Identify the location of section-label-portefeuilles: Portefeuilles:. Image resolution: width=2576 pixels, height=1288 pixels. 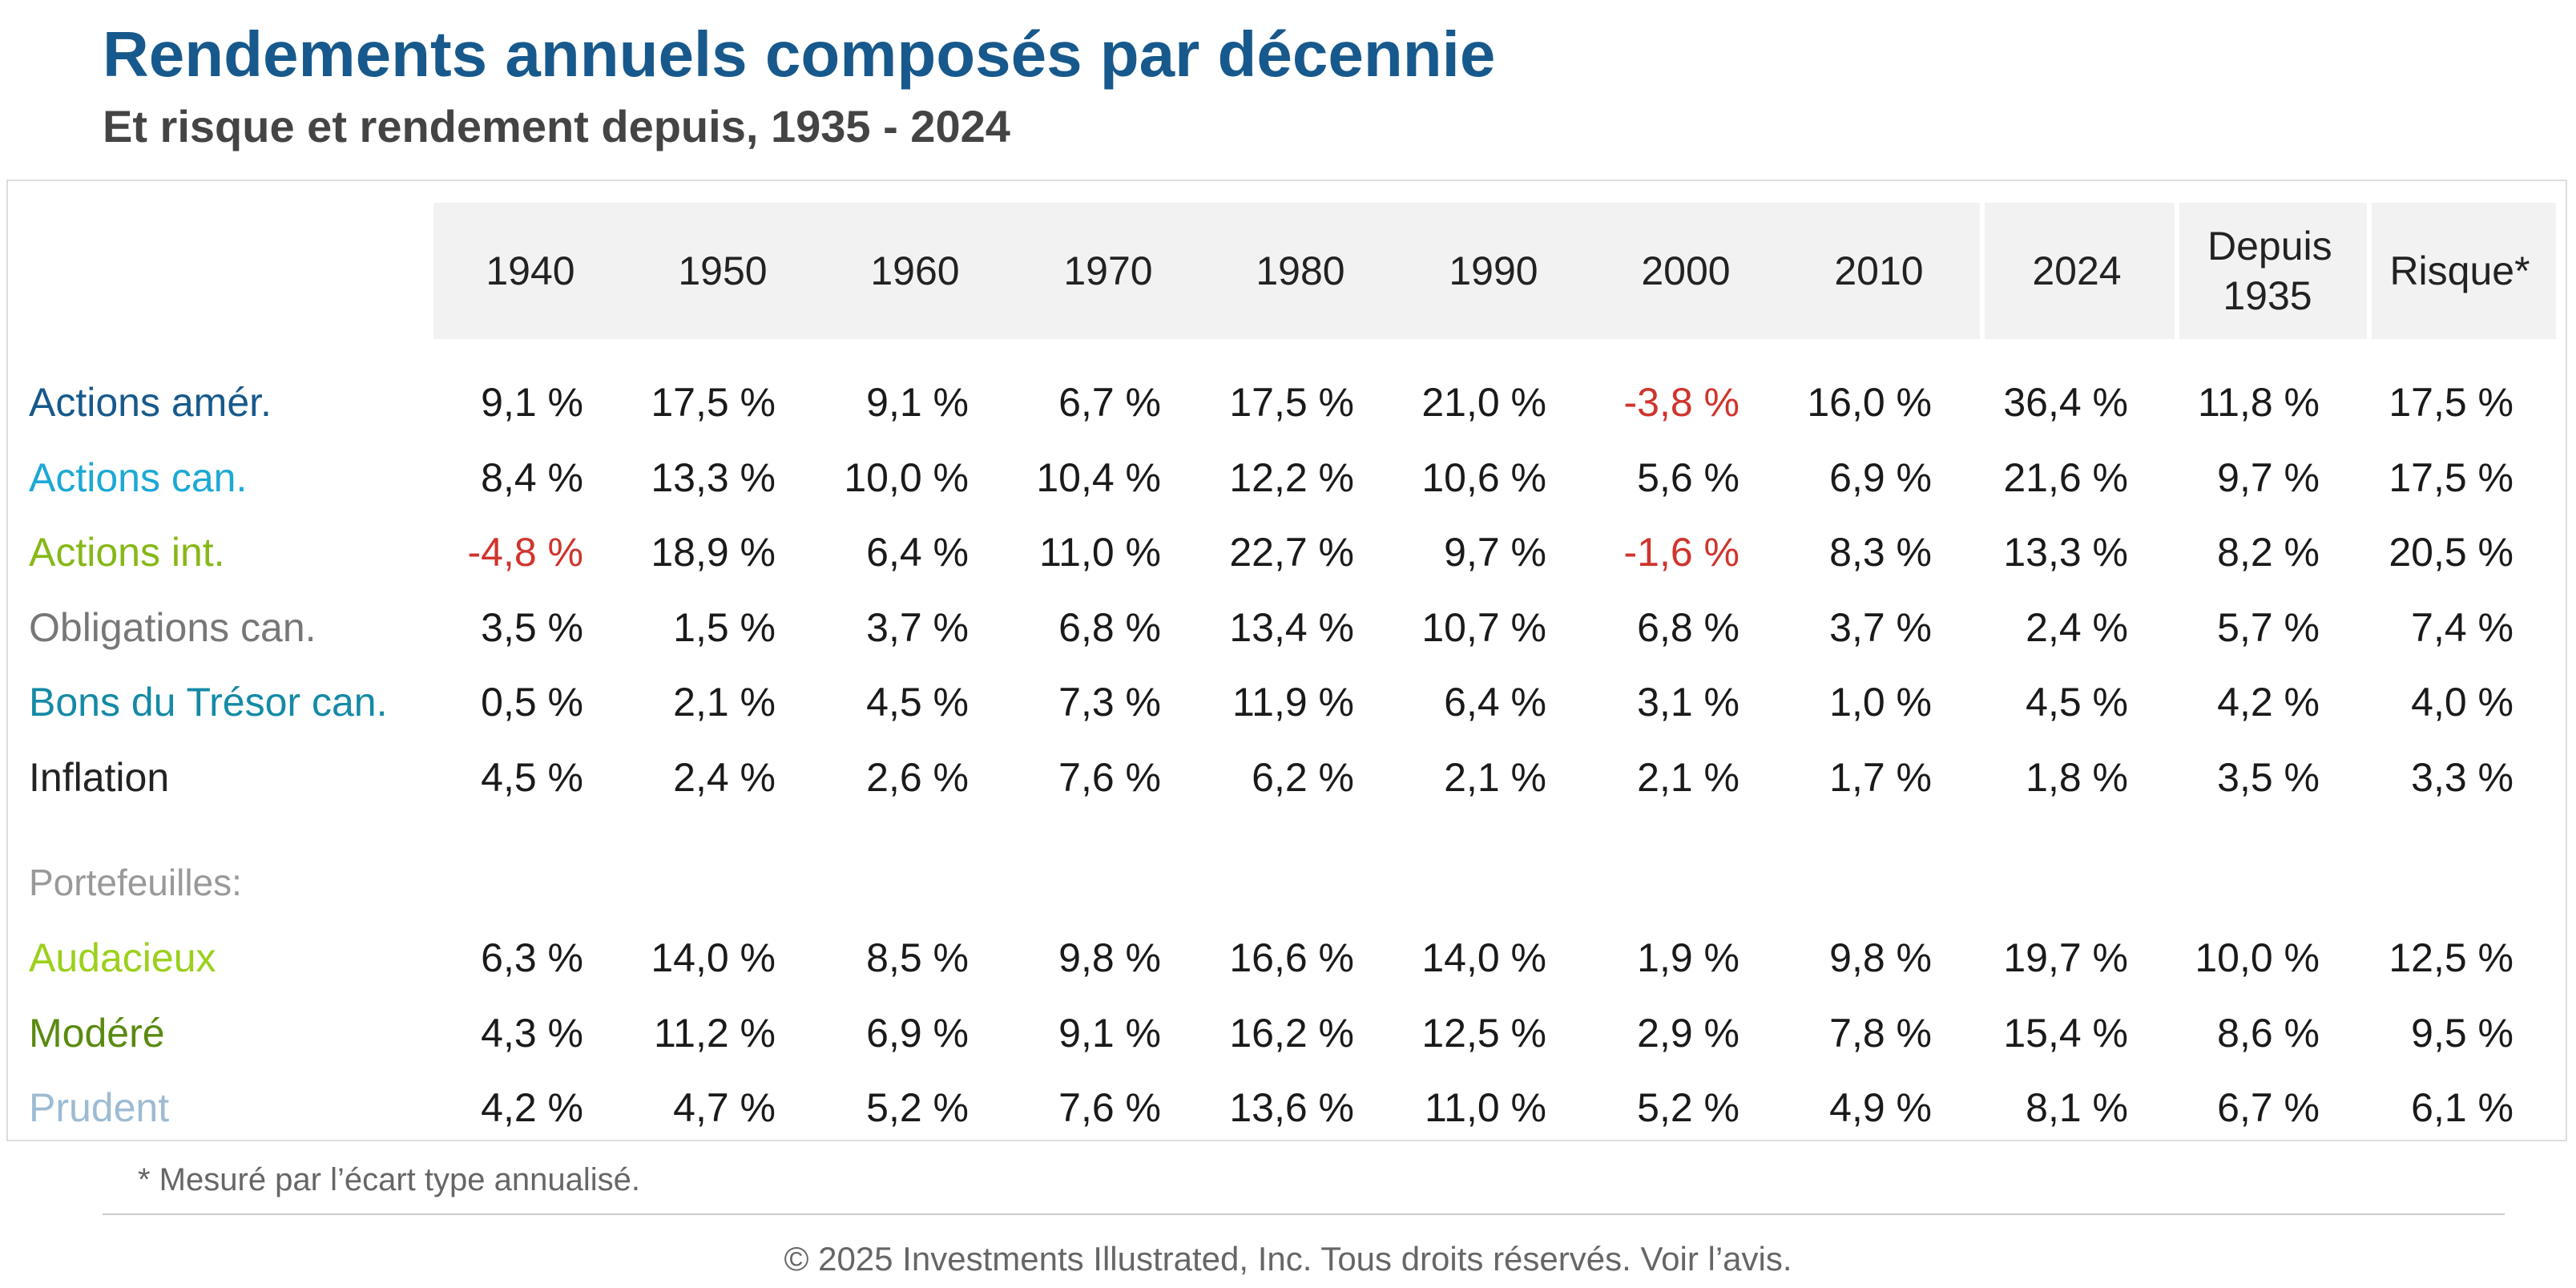
(135, 883).